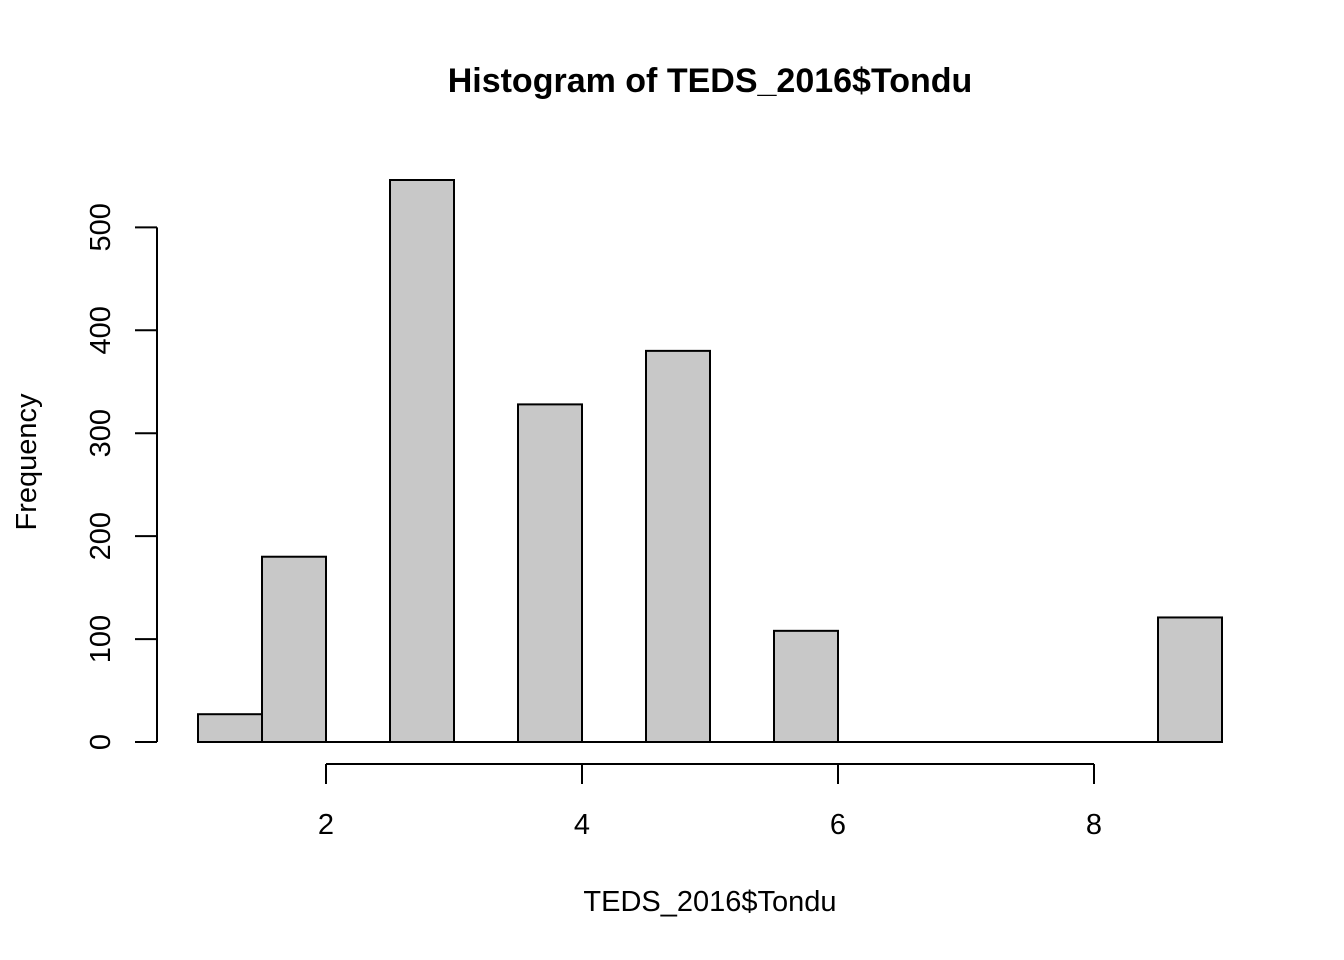  Describe the element at coordinates (582, 825) in the screenshot. I see `x-tick-label-4: 4` at that location.